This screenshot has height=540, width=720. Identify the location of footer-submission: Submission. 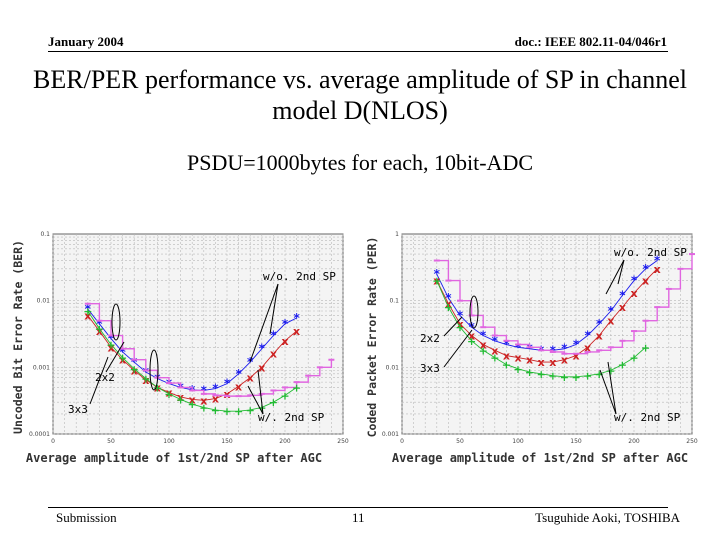
(86, 517).